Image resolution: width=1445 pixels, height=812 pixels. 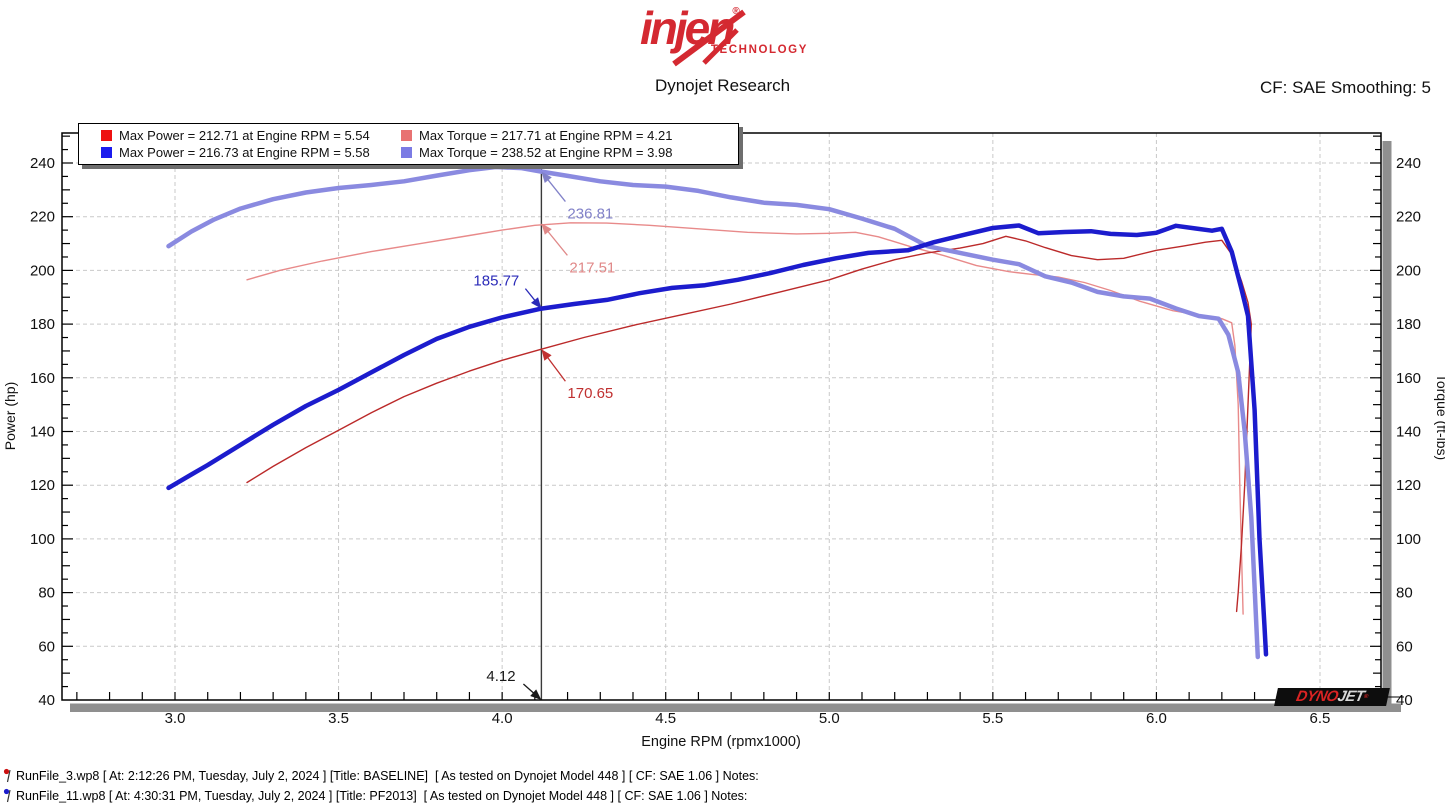 What do you see at coordinates (175, 718) in the screenshot?
I see `x-tick-label: 3.0` at bounding box center [175, 718].